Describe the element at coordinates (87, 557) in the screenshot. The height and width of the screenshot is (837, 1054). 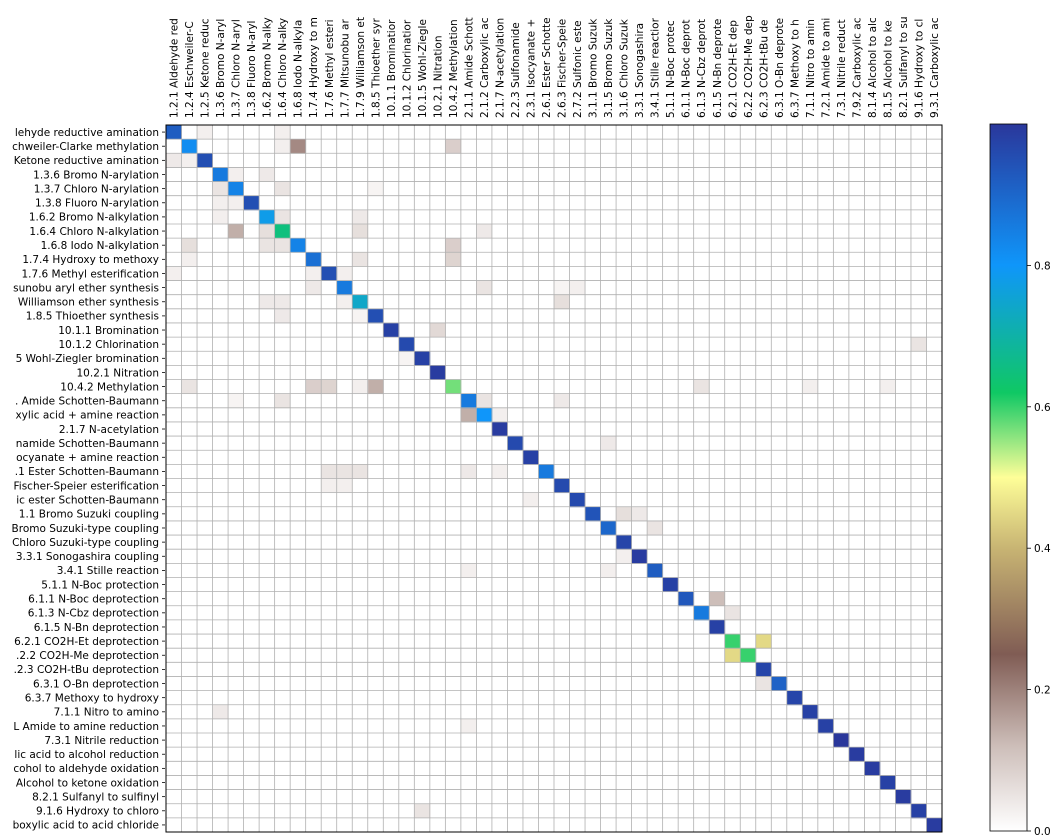
I see `y-tick-label: 3.3.1 Sonogashira coupling` at that location.